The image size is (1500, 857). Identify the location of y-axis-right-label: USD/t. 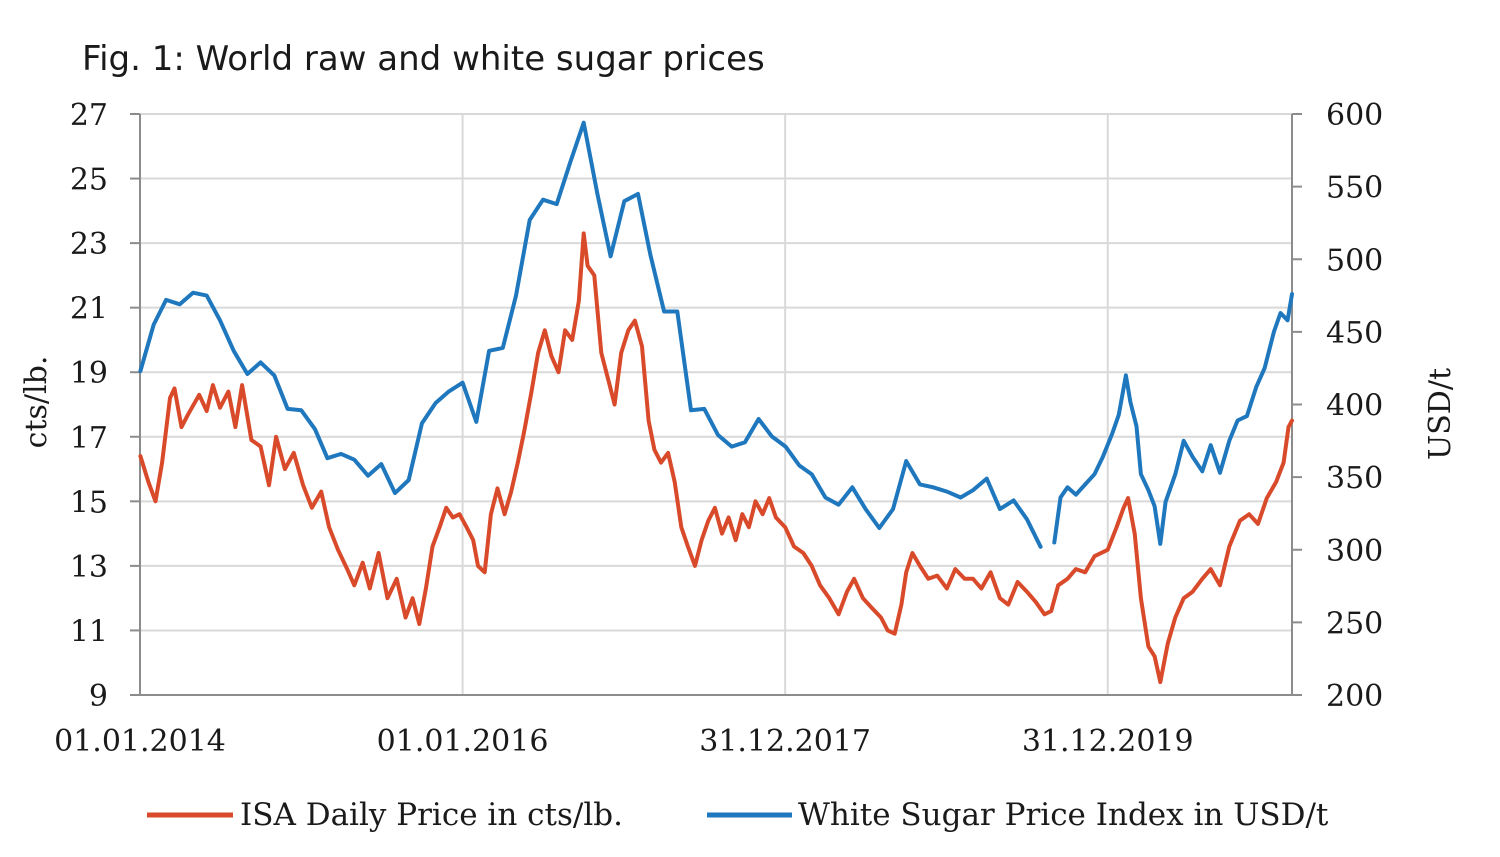
(1440, 414).